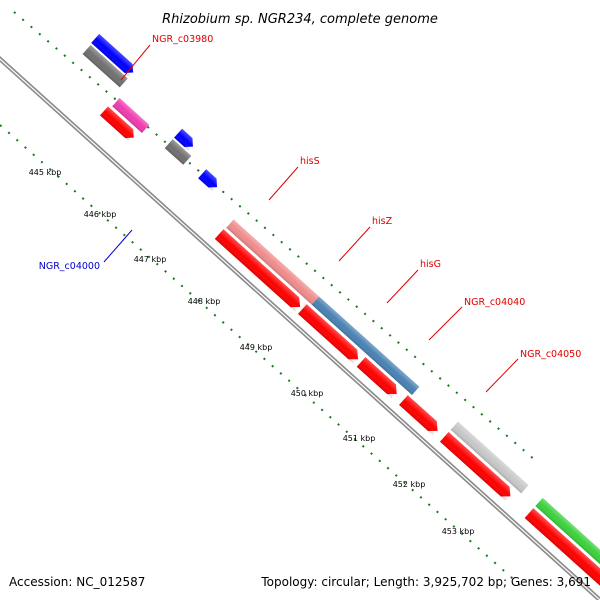 Image resolution: width=600 pixels, height=600 pixels. I want to click on tick-label-447: 447 kbp, so click(150, 259).